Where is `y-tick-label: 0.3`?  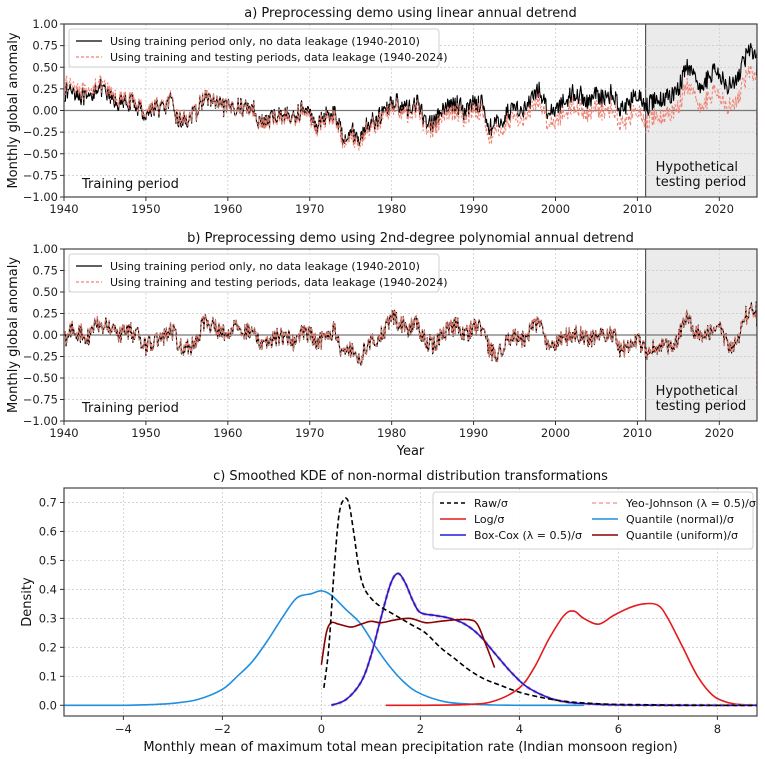 y-tick-label: 0.3 is located at coordinates (48, 618).